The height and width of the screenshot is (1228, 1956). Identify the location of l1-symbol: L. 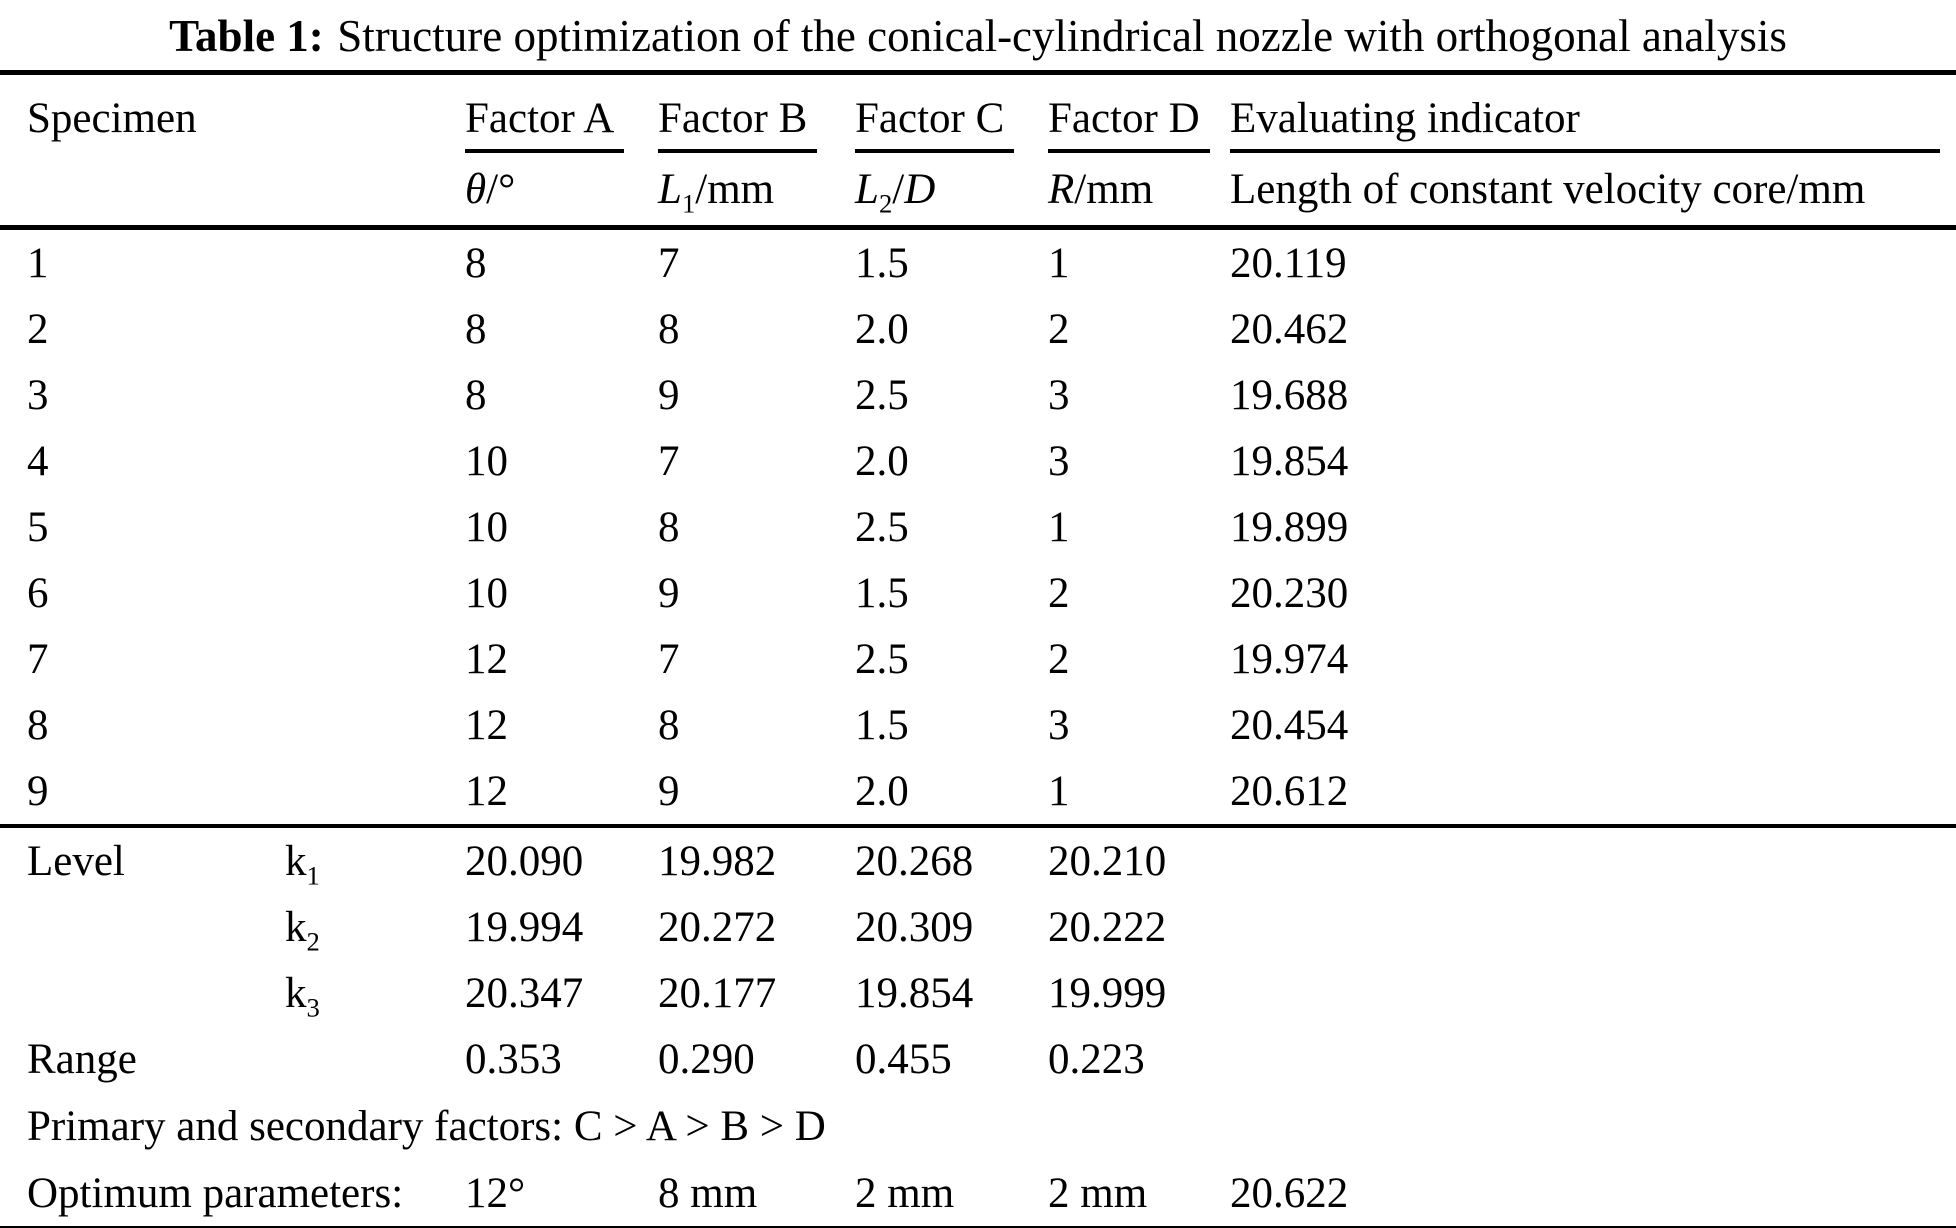
(670, 189).